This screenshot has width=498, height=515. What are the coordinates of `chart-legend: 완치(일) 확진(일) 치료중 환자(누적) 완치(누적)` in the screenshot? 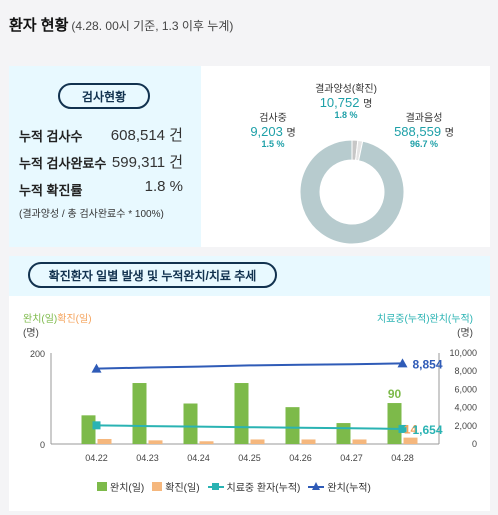 It's located at (238, 486).